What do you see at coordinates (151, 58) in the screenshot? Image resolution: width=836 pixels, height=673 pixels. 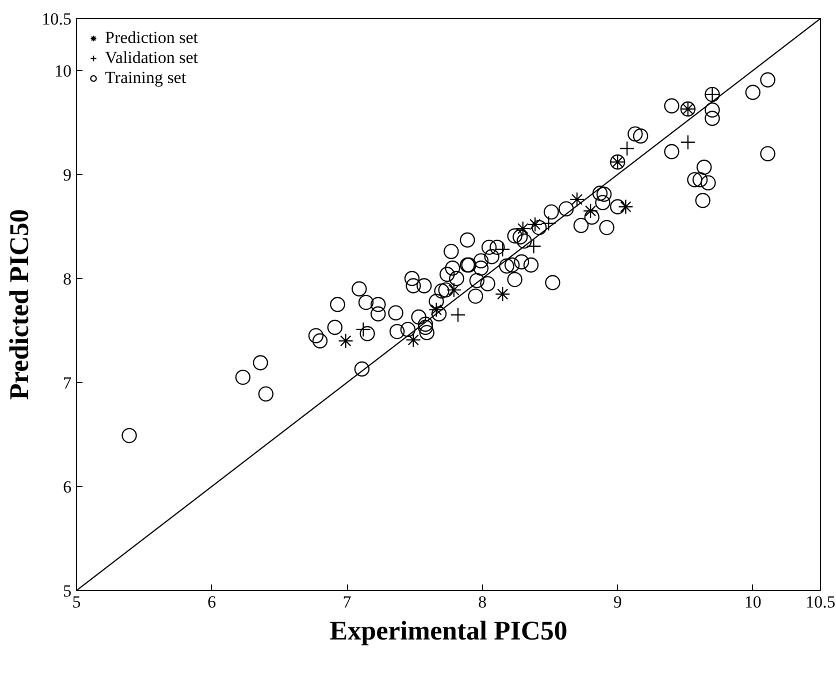 I see `legend-label: Validation set` at bounding box center [151, 58].